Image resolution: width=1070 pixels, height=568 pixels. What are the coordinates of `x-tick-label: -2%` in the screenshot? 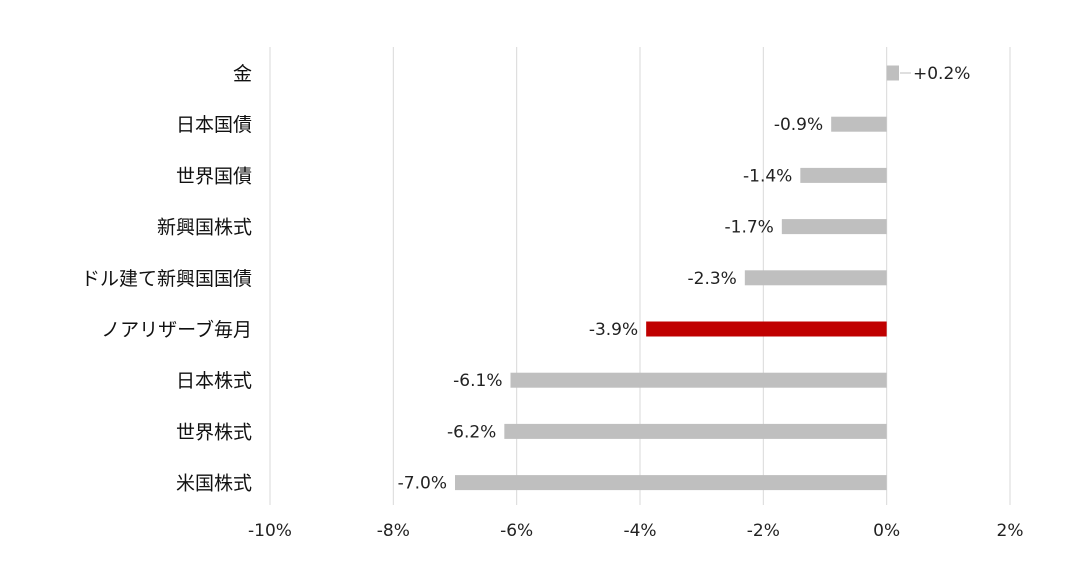 It's located at (763, 531).